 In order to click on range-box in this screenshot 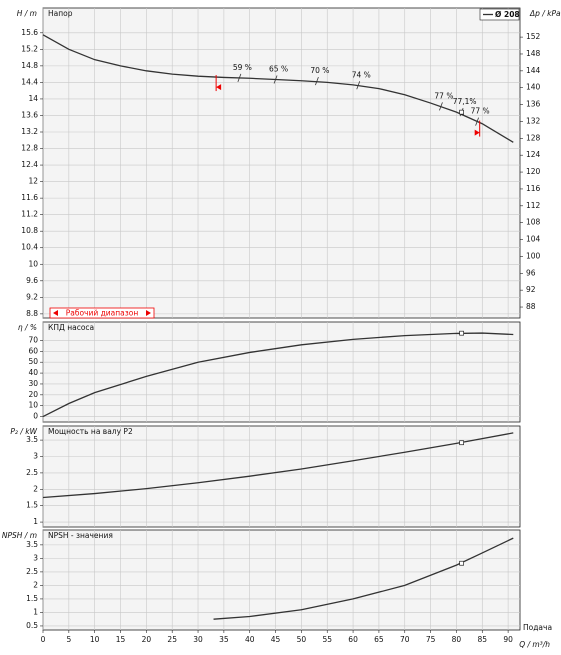, I will do `click(102, 313)`.